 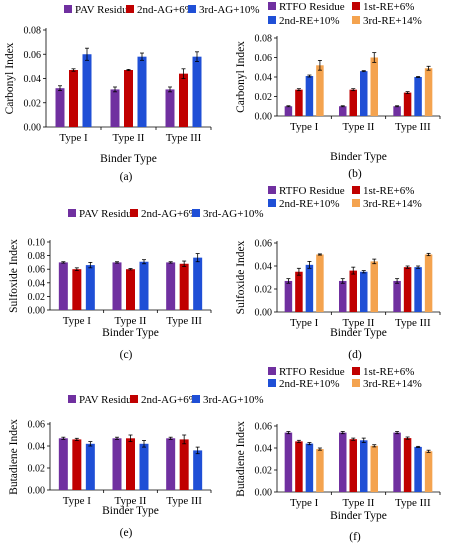 I want to click on panel-label: (f), so click(x=355, y=537).